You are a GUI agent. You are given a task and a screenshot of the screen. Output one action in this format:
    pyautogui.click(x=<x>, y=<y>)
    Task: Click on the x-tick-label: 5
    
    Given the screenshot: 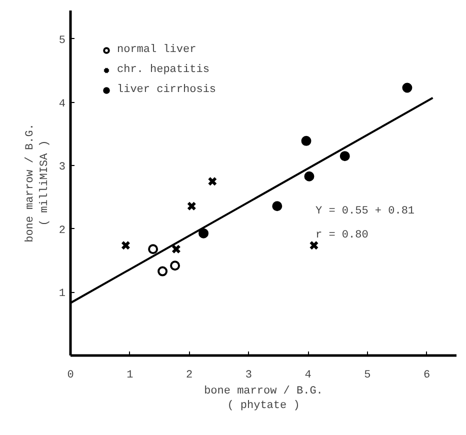 What is the action you would take?
    pyautogui.click(x=367, y=376)
    